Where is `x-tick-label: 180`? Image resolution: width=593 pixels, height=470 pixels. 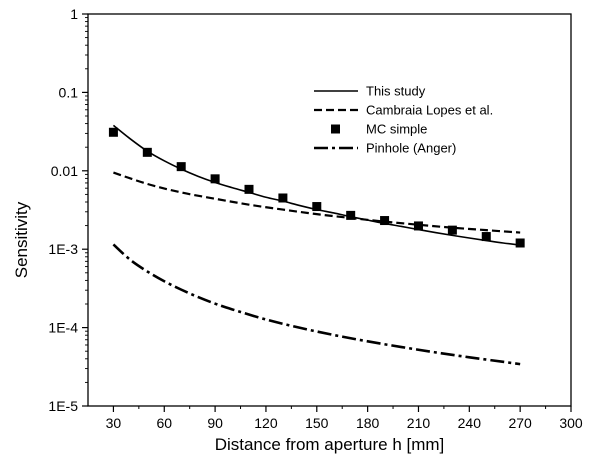 x-tick-label: 180 is located at coordinates (368, 423).